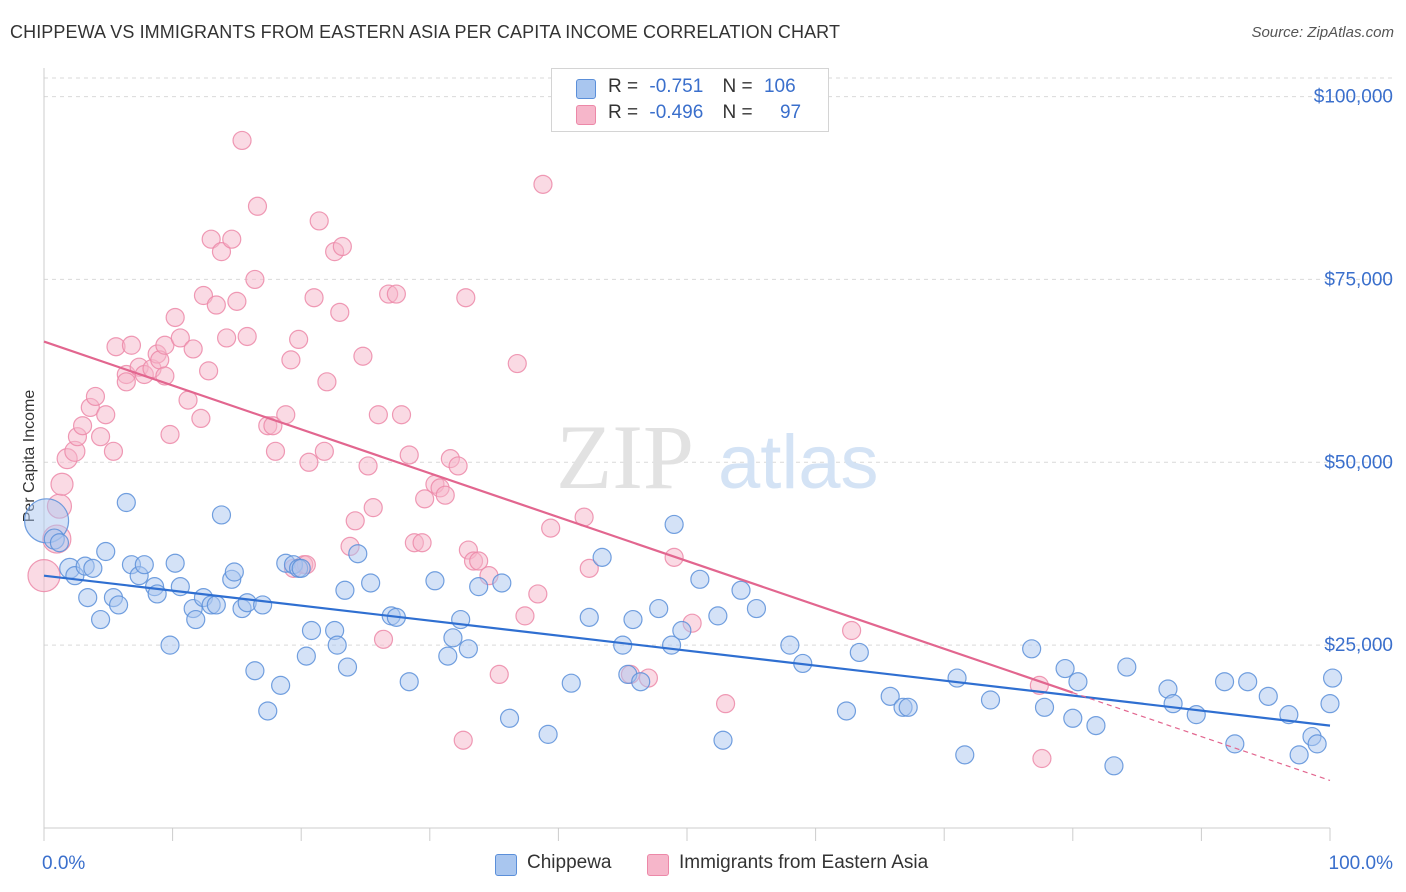 The image size is (1406, 892). Describe the element at coordinates (804, 862) in the screenshot. I see `legend-label: Immigrants from Eastern Asia` at that location.